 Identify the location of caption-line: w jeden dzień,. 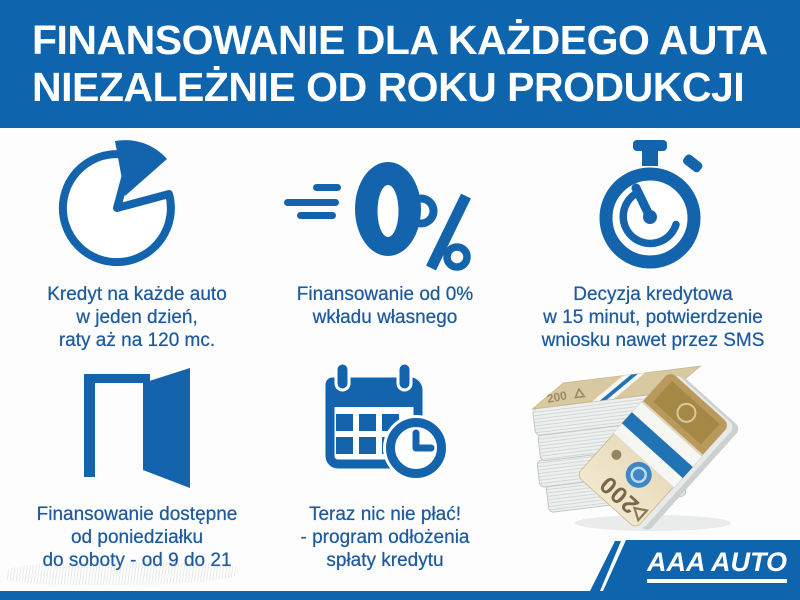
(137, 317).